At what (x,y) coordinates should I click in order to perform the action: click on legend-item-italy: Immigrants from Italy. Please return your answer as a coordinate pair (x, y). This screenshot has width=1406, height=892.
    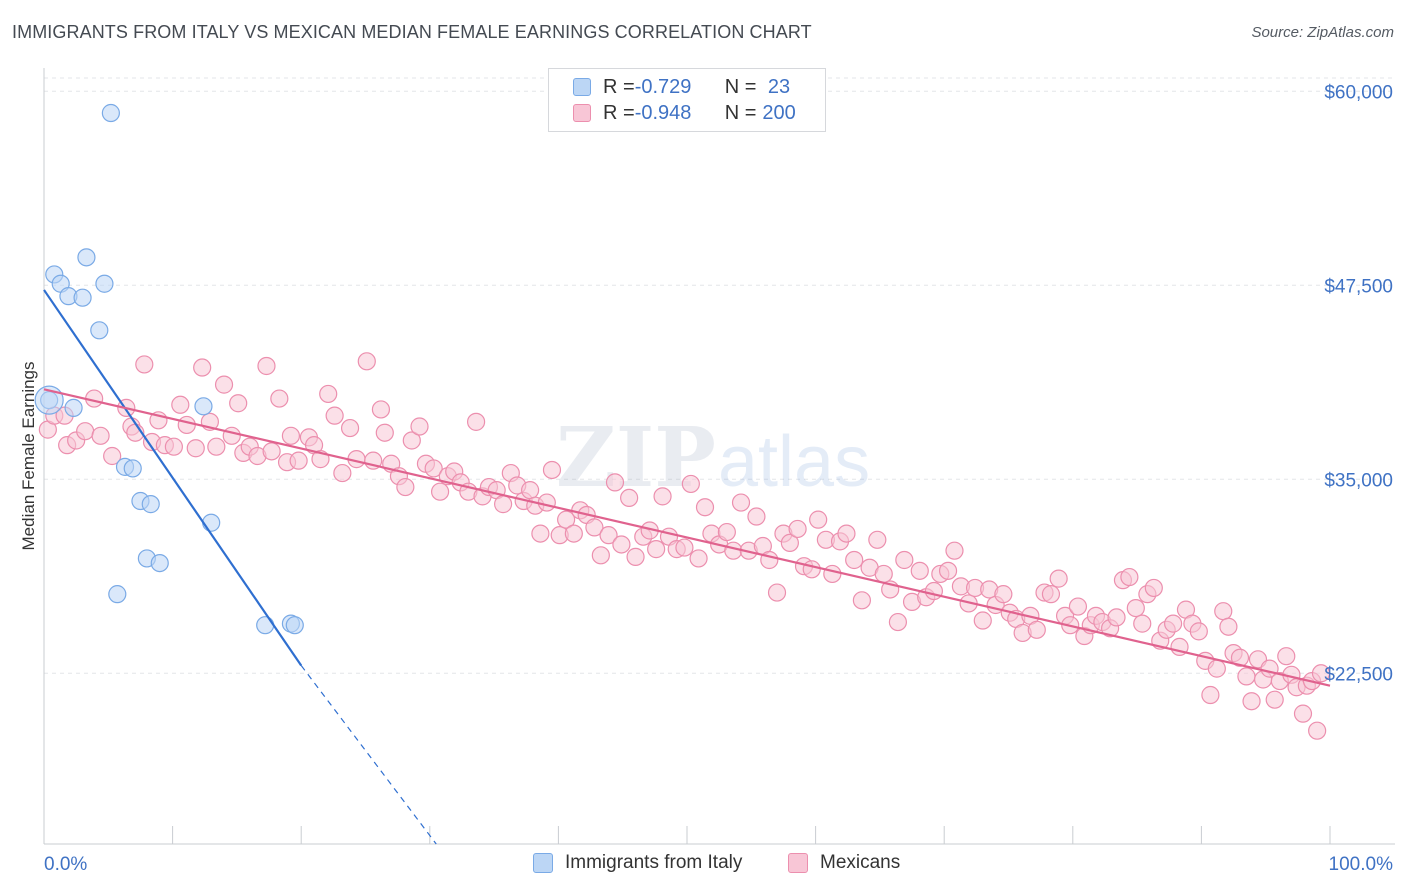
    Looking at the image, I should click on (637, 863).